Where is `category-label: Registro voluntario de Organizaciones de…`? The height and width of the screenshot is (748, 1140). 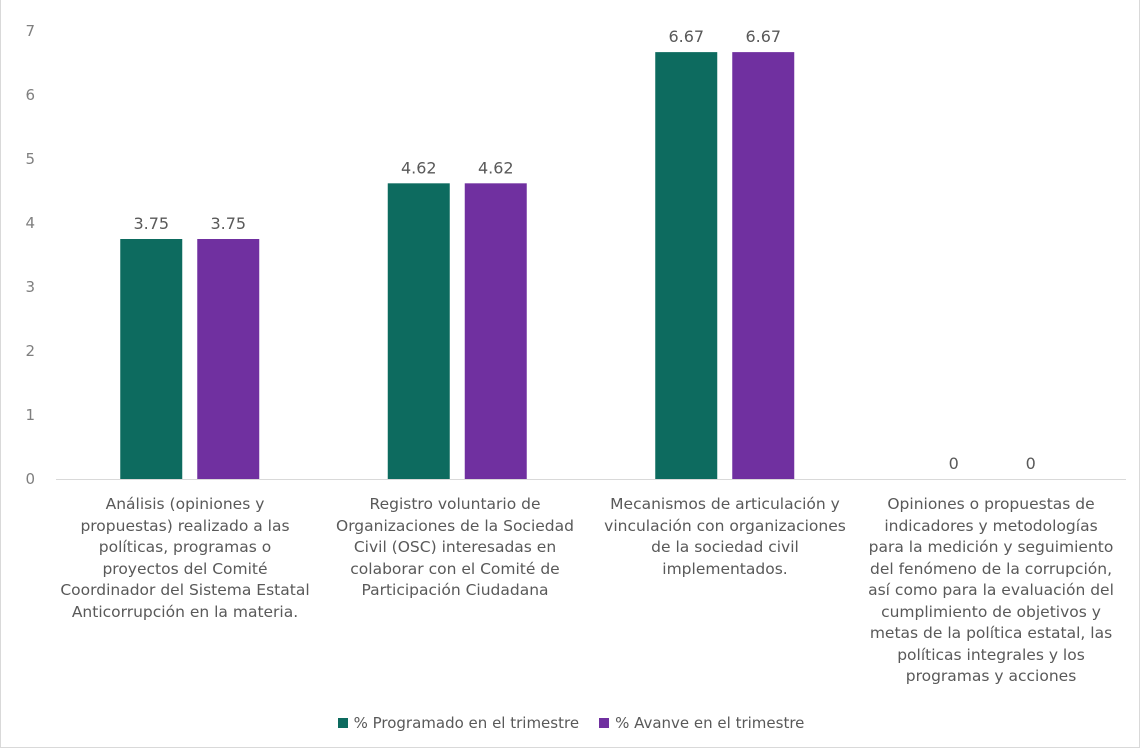
category-label: Registro voluntario de Organizaciones de… is located at coordinates (455, 548).